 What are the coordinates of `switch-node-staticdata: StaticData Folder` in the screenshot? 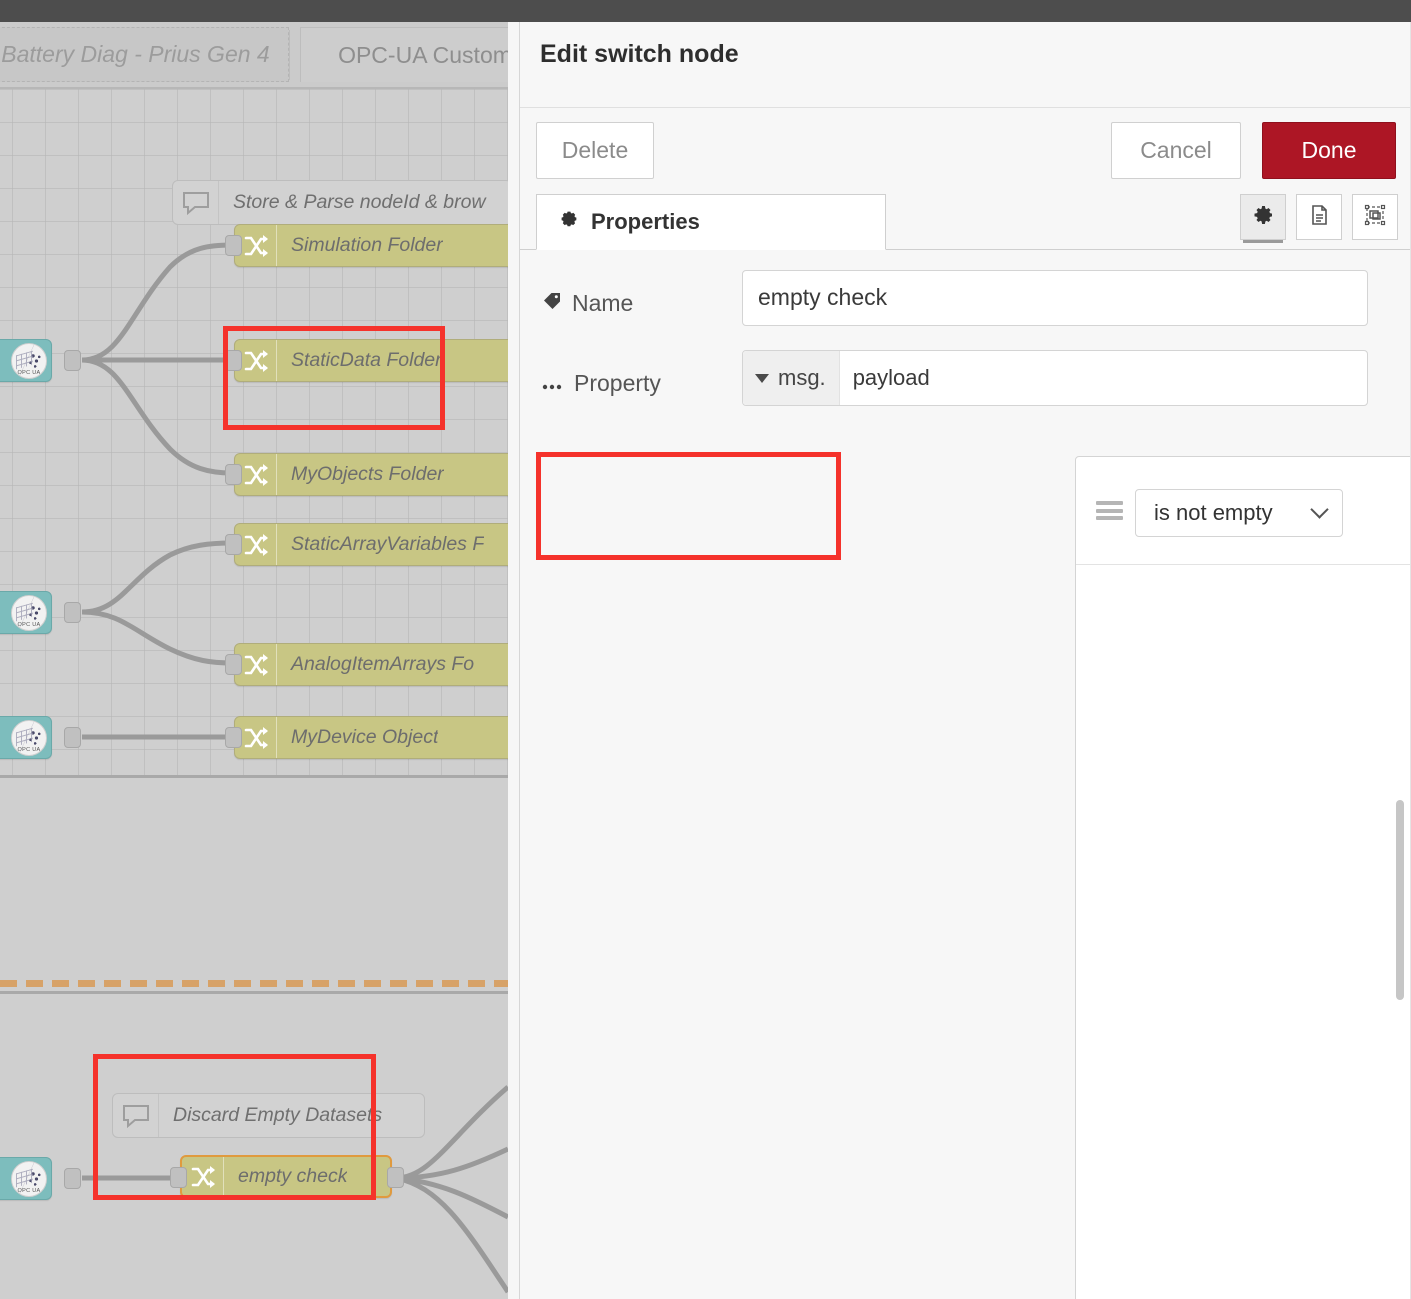 It's located at (371, 360).